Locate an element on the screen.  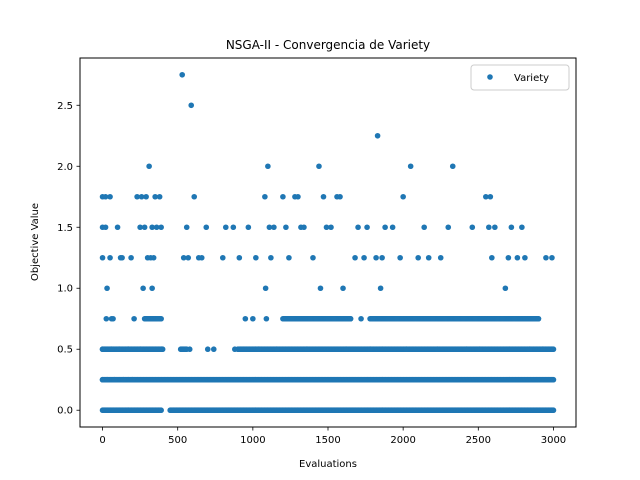
legend-marker is located at coordinates (490, 77).